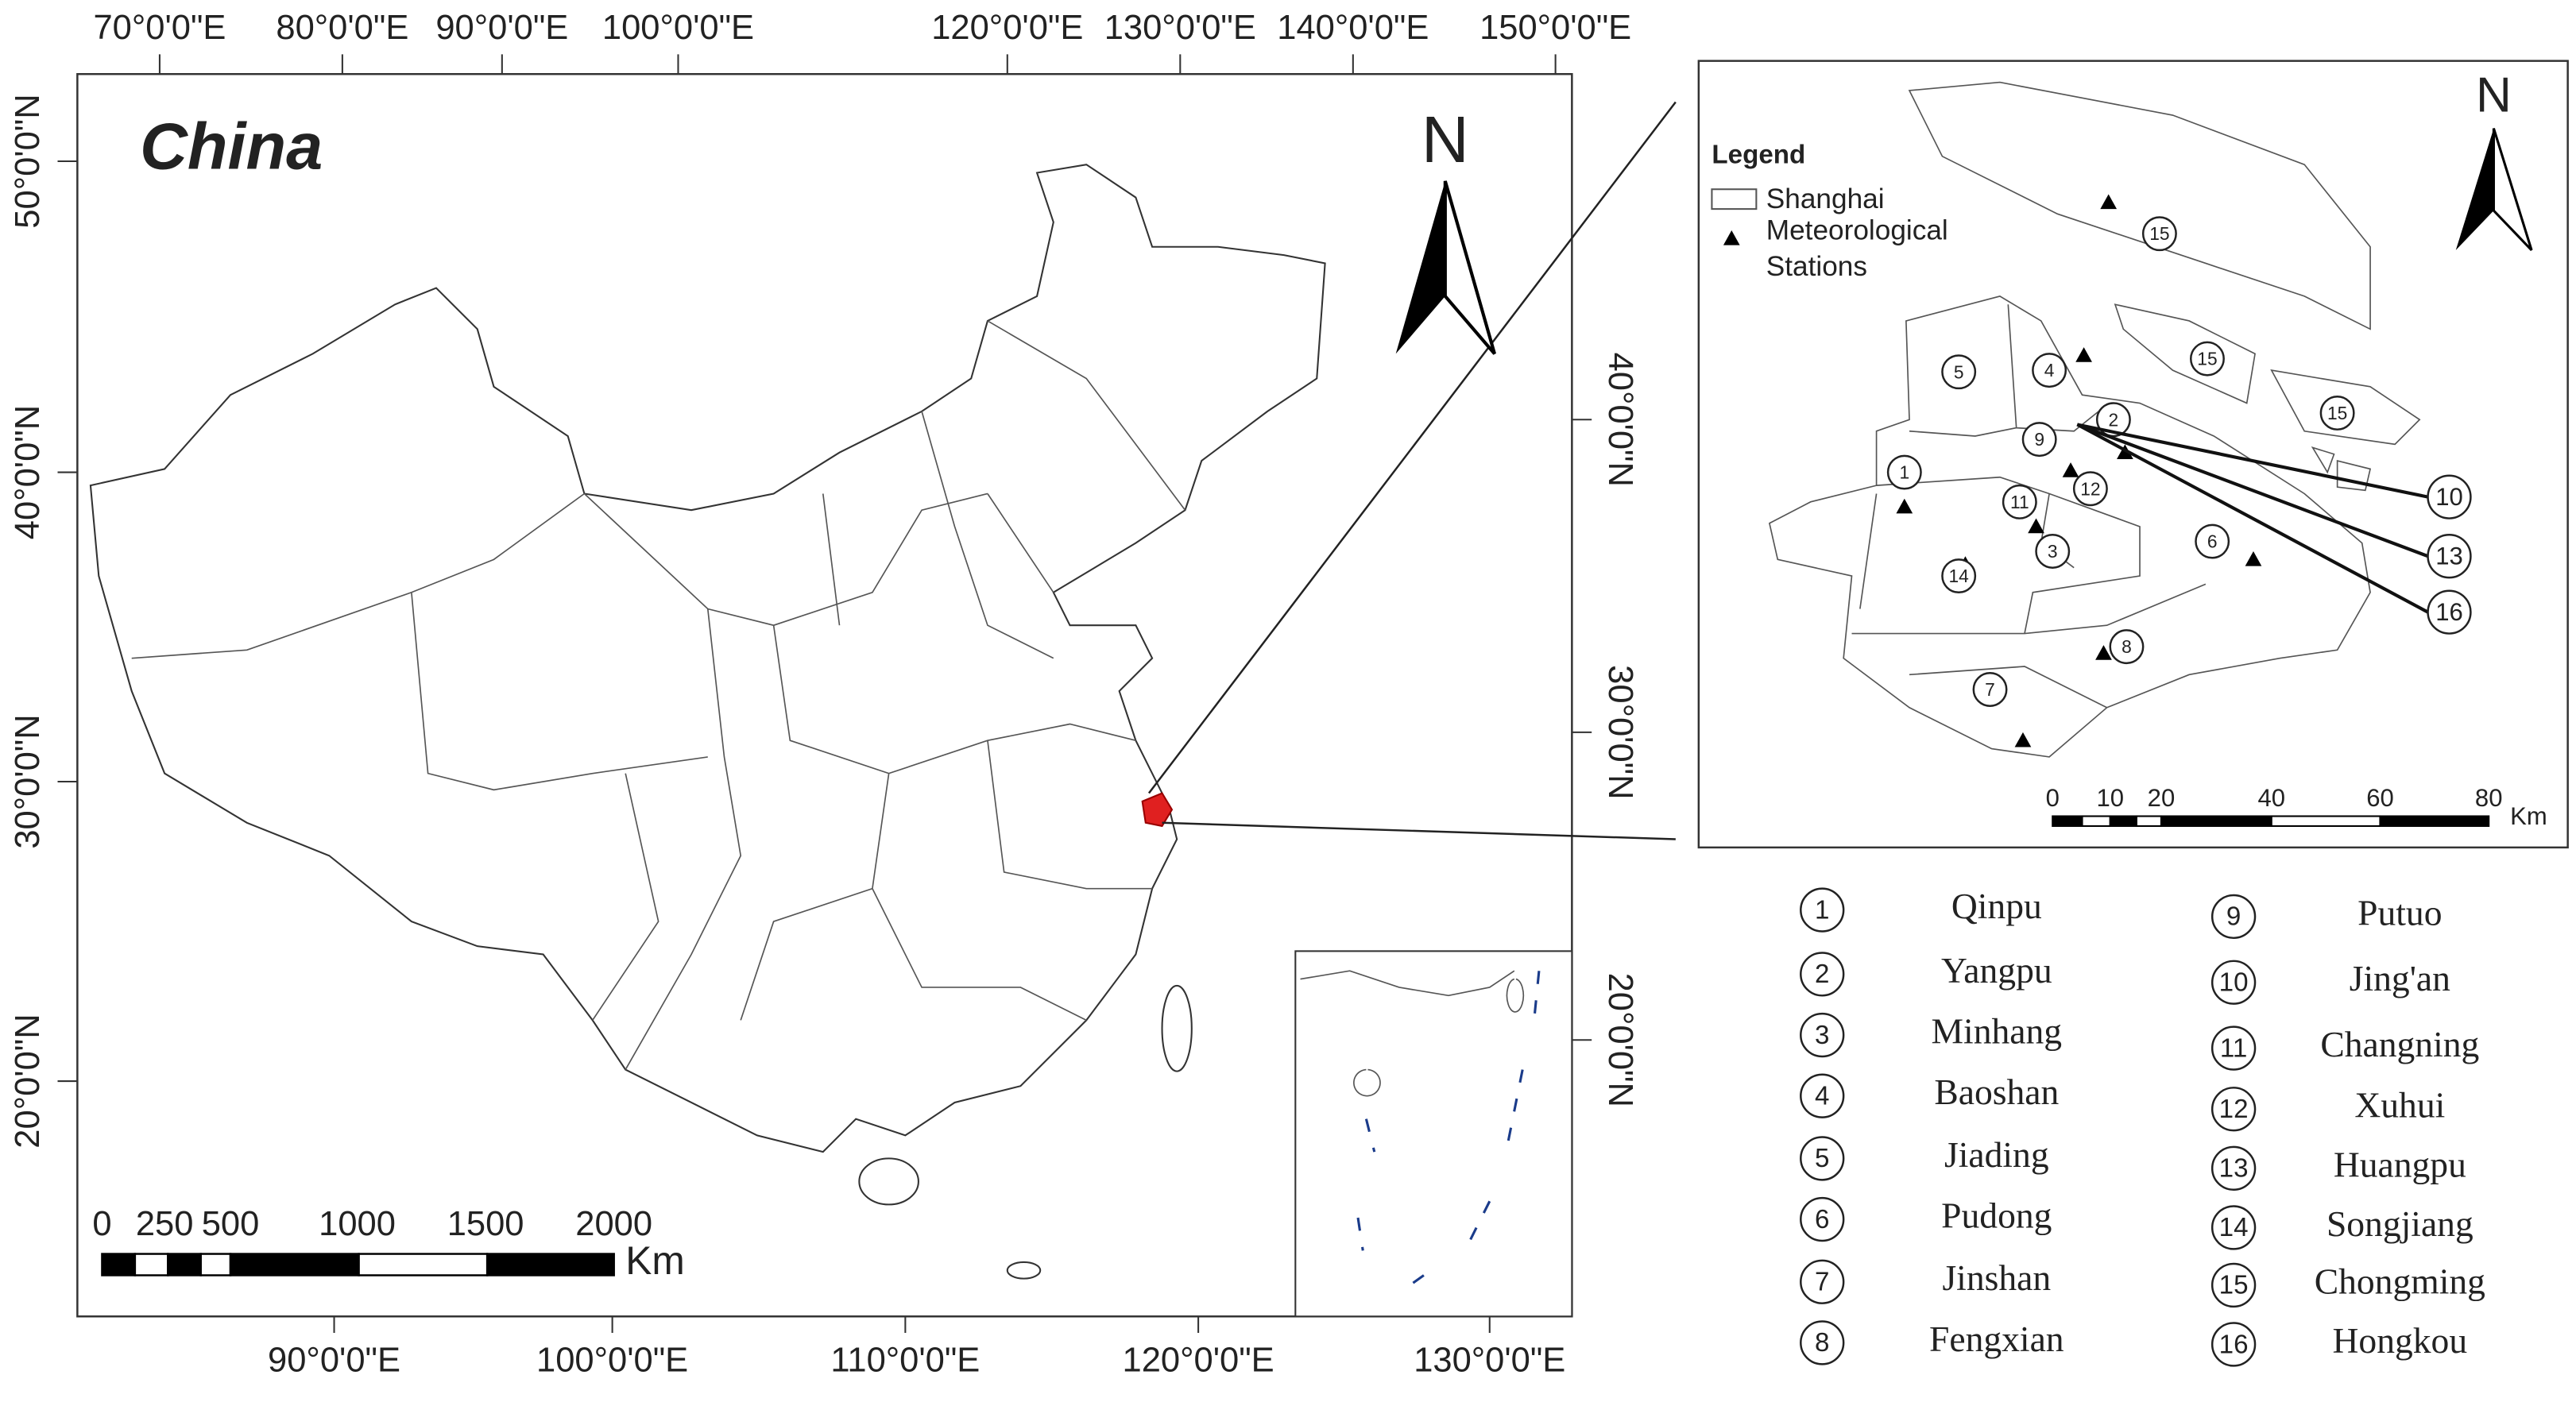  I want to click on district-label: 2, so click(2114, 419).